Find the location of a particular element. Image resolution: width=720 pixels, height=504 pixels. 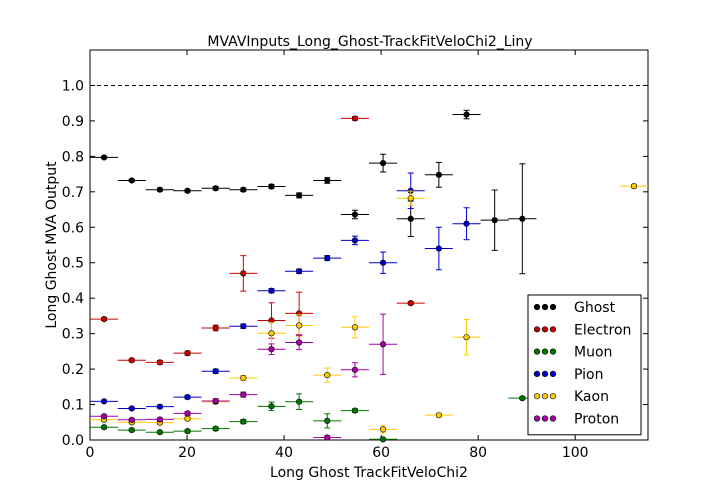

x-tick-label: 60 is located at coordinates (381, 453).